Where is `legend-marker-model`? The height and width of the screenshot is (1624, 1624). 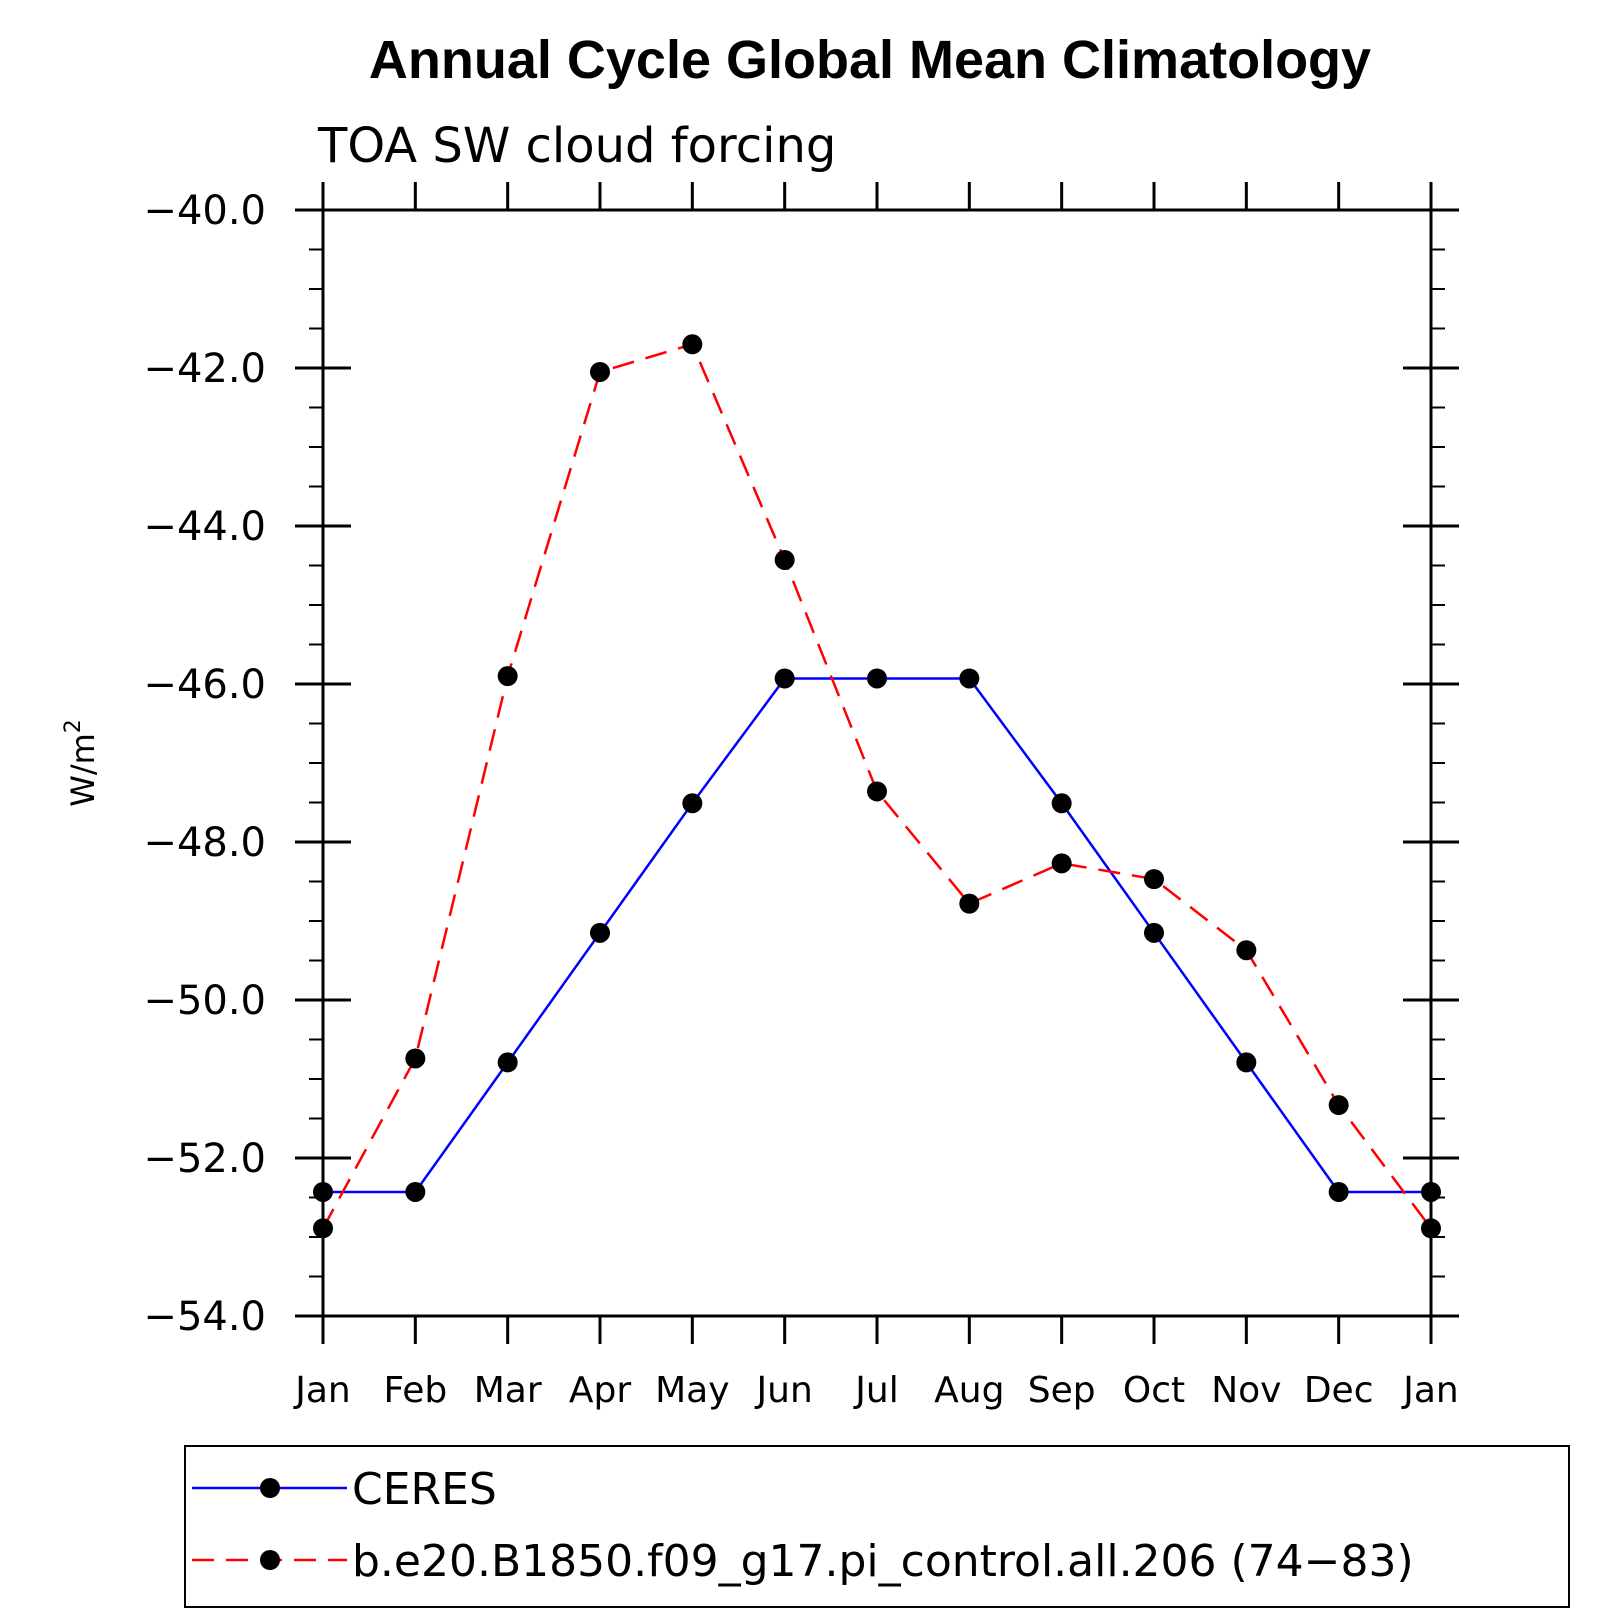 legend-marker-model is located at coordinates (270, 1560).